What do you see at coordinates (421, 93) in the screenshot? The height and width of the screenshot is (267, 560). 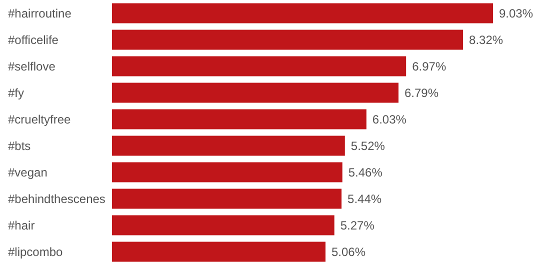 I see `data-label: 6.79%` at bounding box center [421, 93].